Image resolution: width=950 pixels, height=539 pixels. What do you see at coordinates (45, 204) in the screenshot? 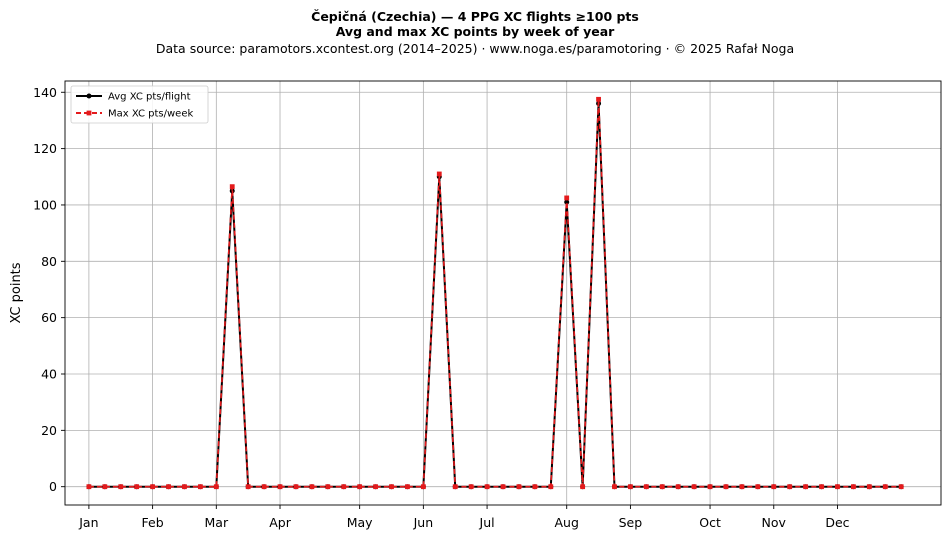
I see `y-tick-label: 100` at bounding box center [45, 204].